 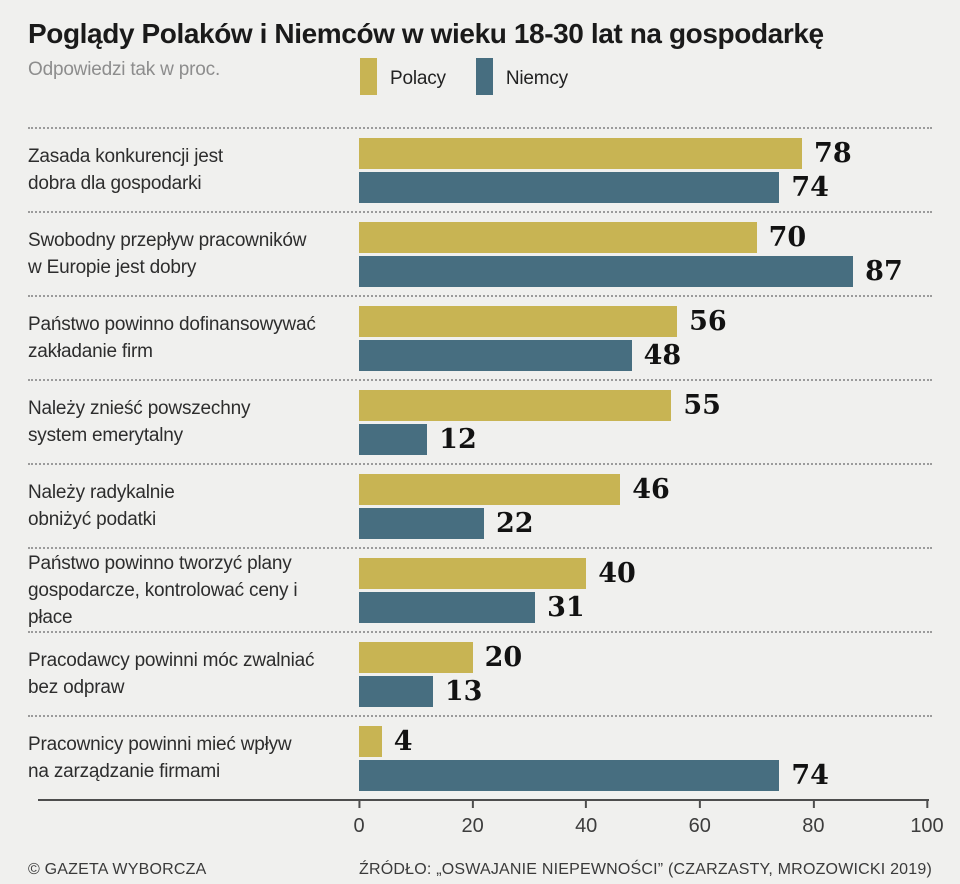 I want to click on legend-item-polacy: Polacy, so click(x=403, y=76).